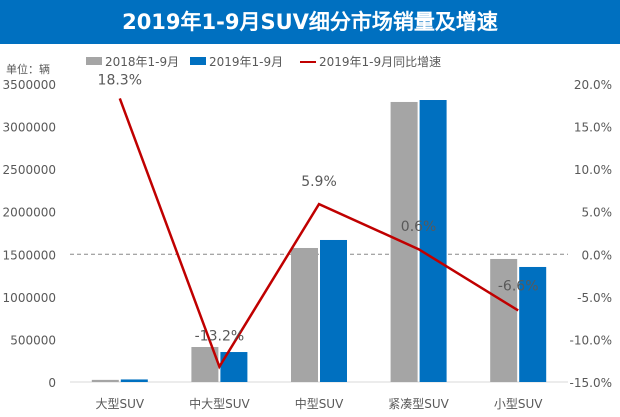 Image resolution: width=620 pixels, height=417 pixels. What do you see at coordinates (29, 213) in the screenshot?
I see `left-tick-label: 2000000` at bounding box center [29, 213].